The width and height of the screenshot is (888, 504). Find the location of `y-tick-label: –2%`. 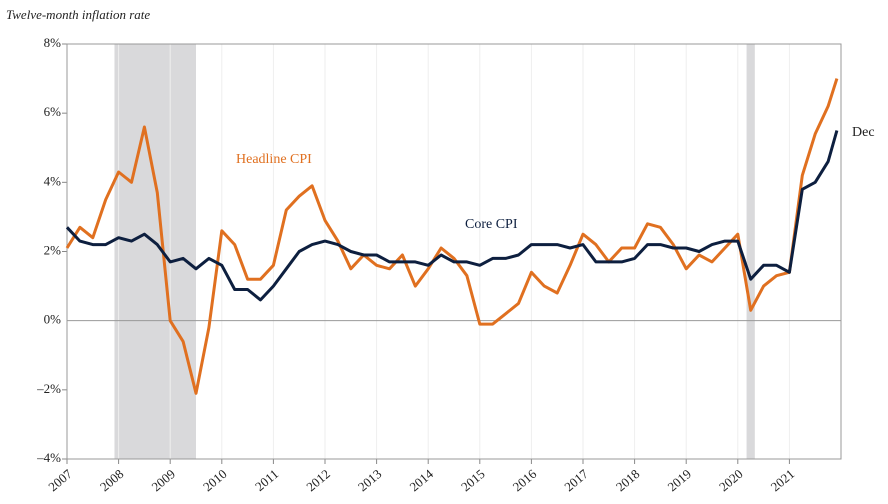

y-tick-label: –2% is located at coordinates (48, 388).